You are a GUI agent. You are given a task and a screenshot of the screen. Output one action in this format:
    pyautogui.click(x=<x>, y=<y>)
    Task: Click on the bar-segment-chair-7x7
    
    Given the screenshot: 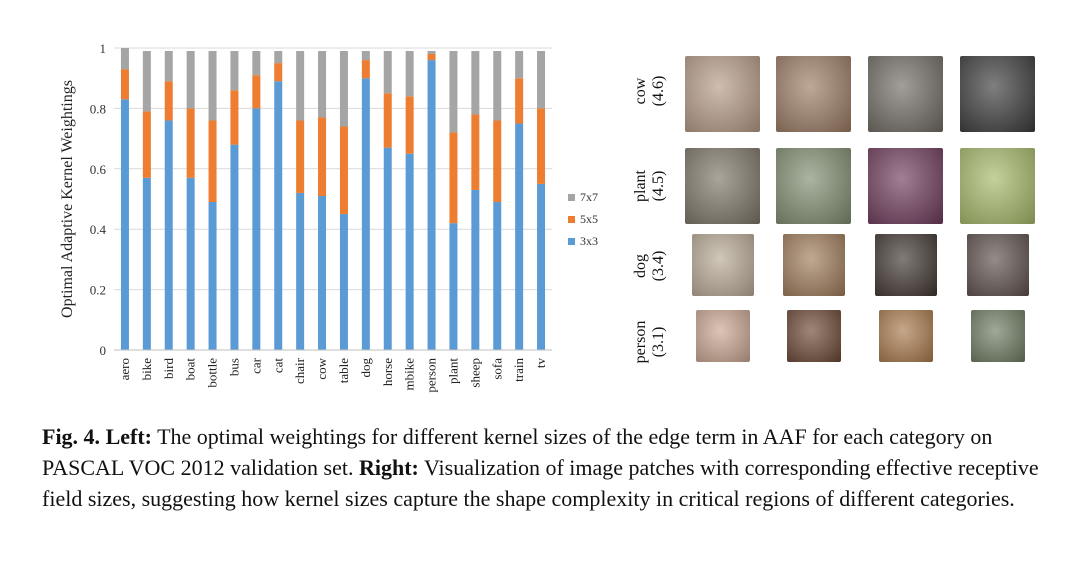 What is the action you would take?
    pyautogui.click(x=300, y=86)
    